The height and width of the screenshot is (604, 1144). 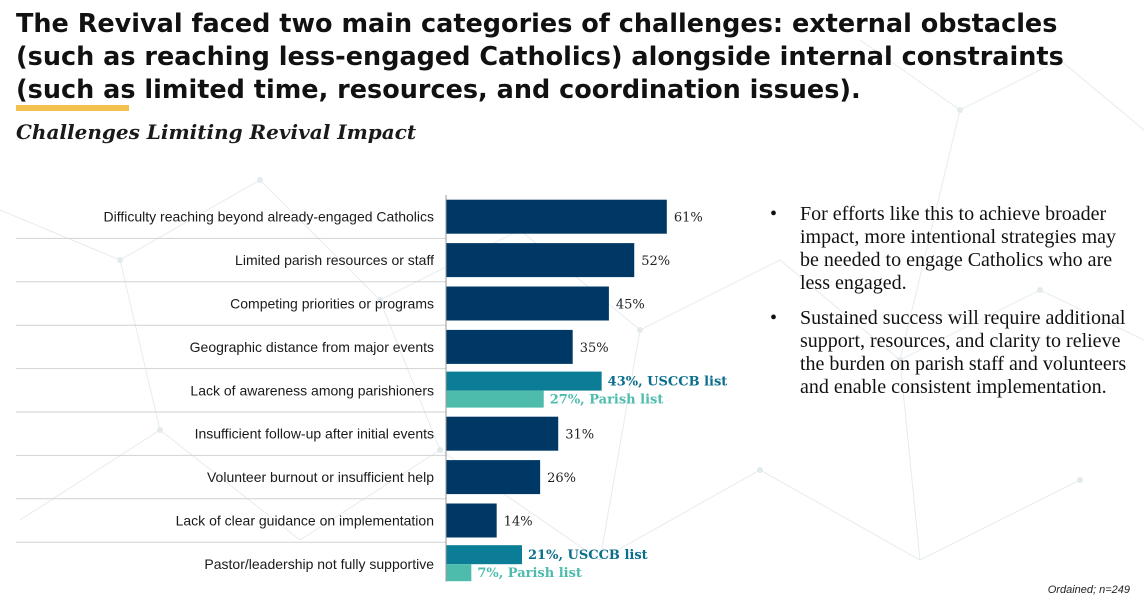 I want to click on category-label: Volunteer burnout or insufficient help, so click(x=320, y=477).